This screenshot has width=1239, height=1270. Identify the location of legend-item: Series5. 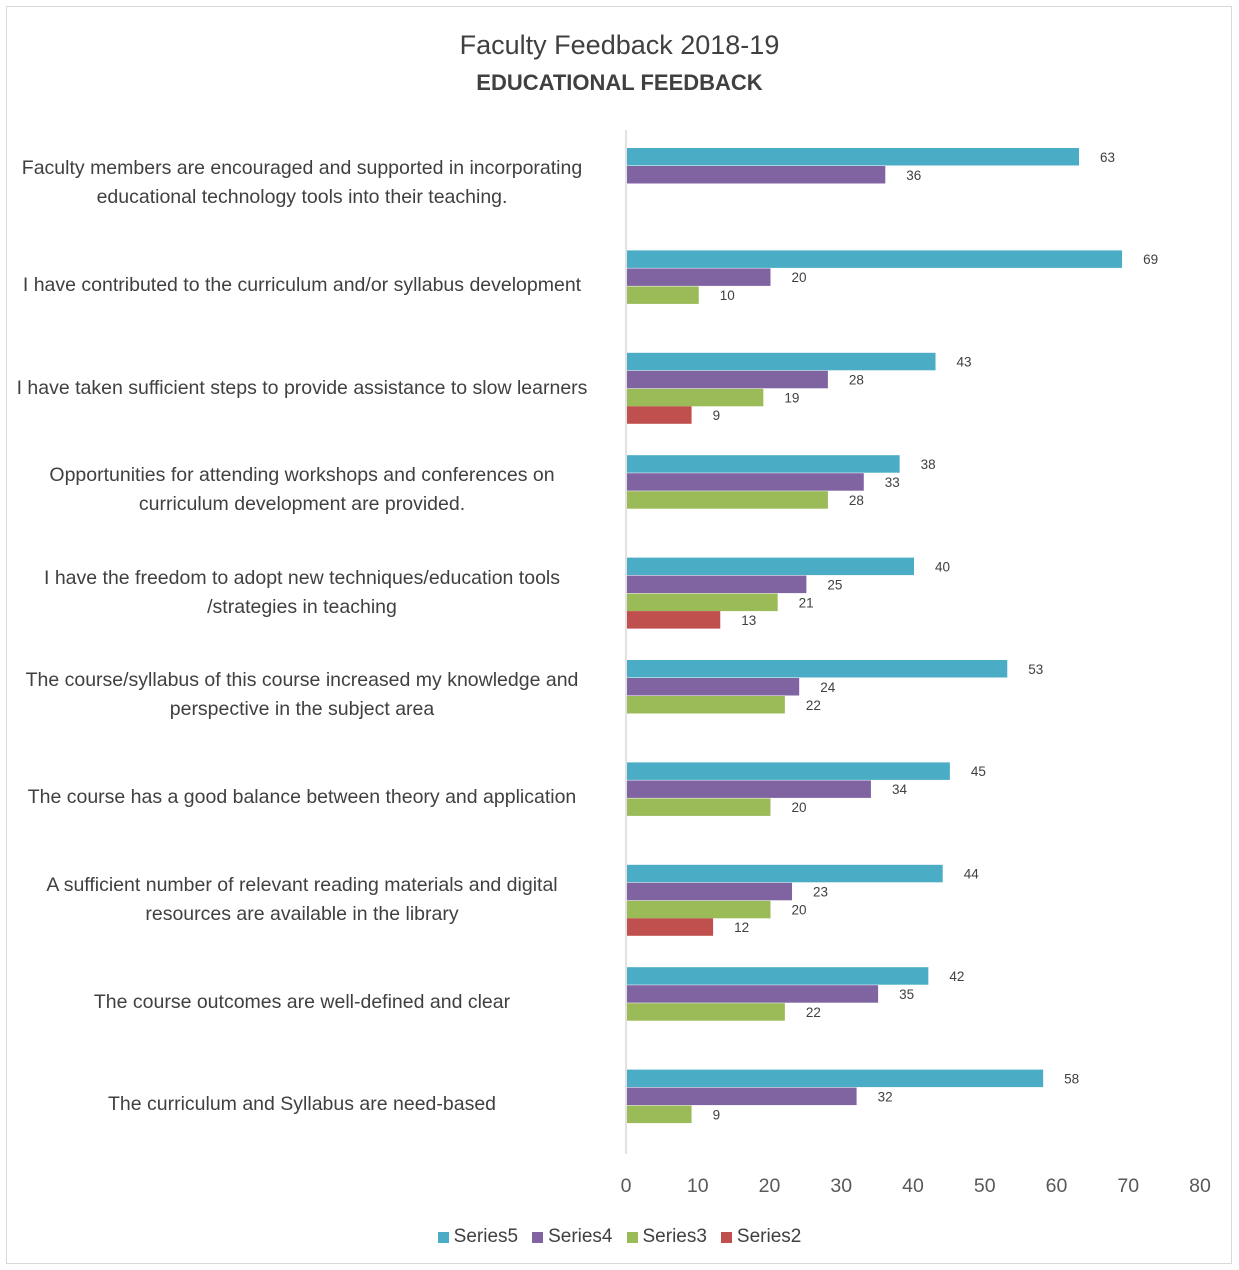
(478, 1237).